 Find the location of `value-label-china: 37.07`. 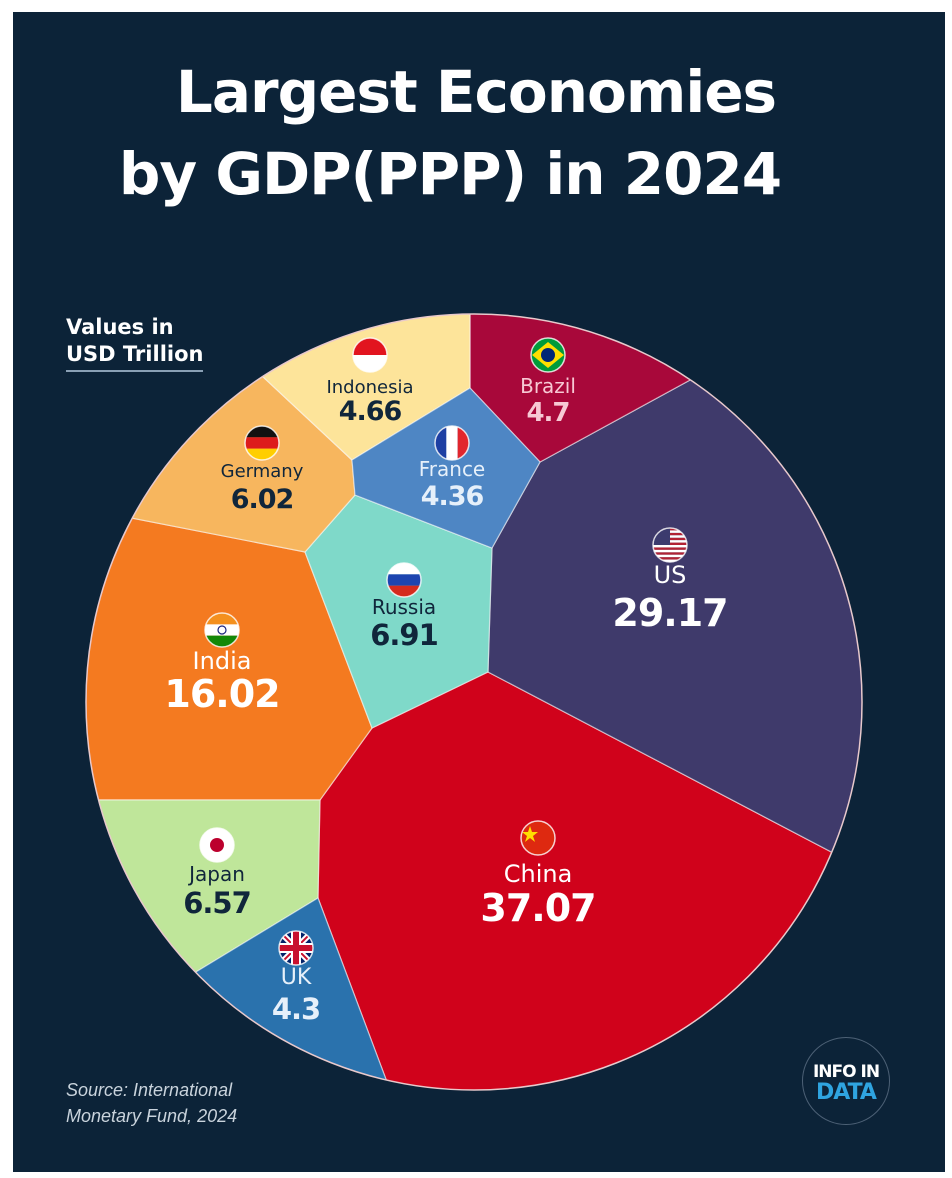

value-label-china: 37.07 is located at coordinates (537, 908).